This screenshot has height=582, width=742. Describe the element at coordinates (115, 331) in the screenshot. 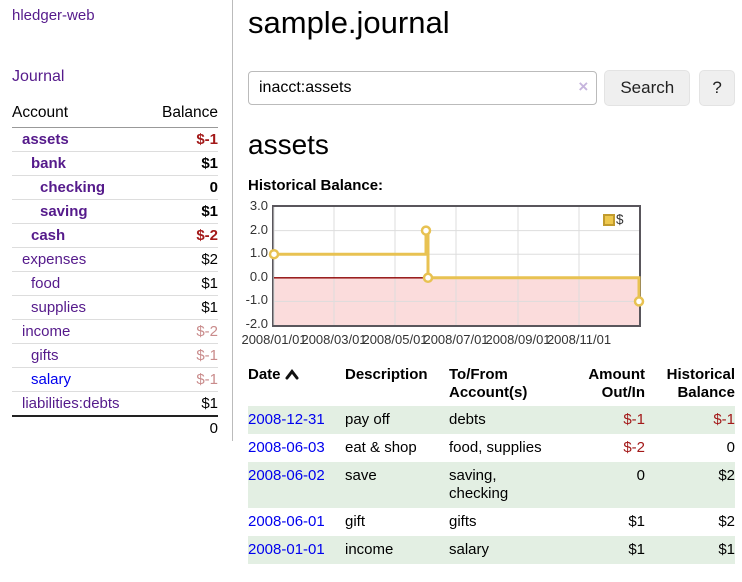

I see `account-row: income $-2` at that location.